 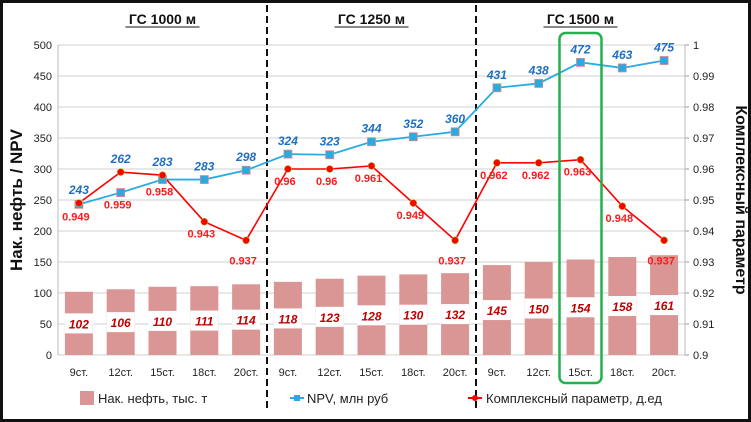 I want to click on bar-data-label: 154, so click(x=580, y=308).